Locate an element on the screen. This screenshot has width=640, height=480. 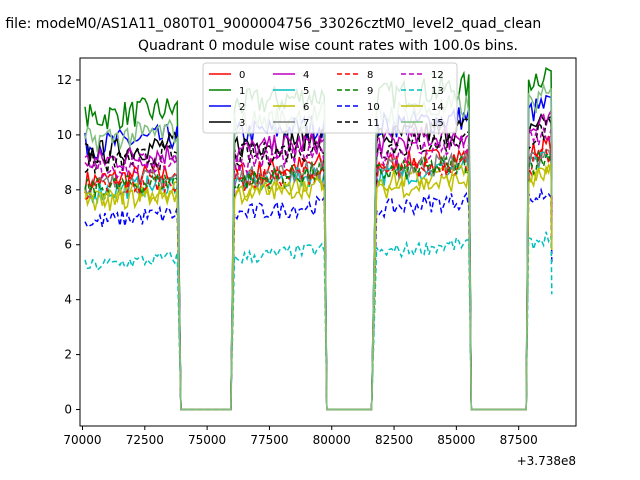
legend-label: 2 is located at coordinates (242, 107).